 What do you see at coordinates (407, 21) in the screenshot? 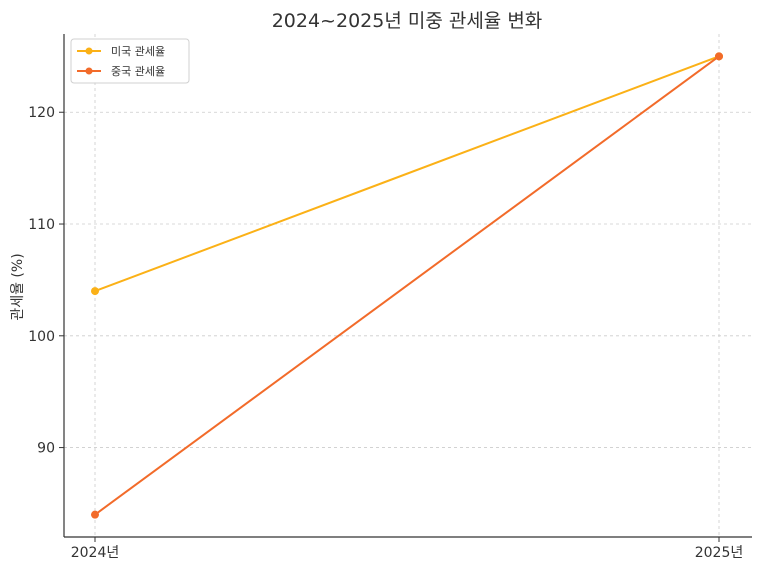
I see `chart-title: 2024~2025년 미중 관세율 변화` at bounding box center [407, 21].